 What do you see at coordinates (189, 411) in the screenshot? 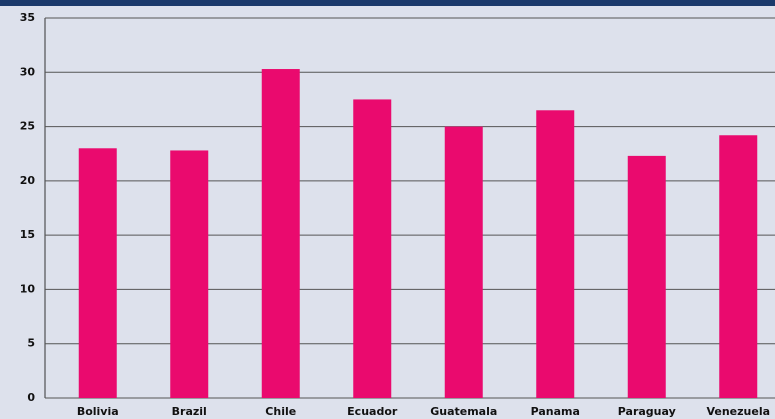
I see `x-tick-label: Brazil` at bounding box center [189, 411].